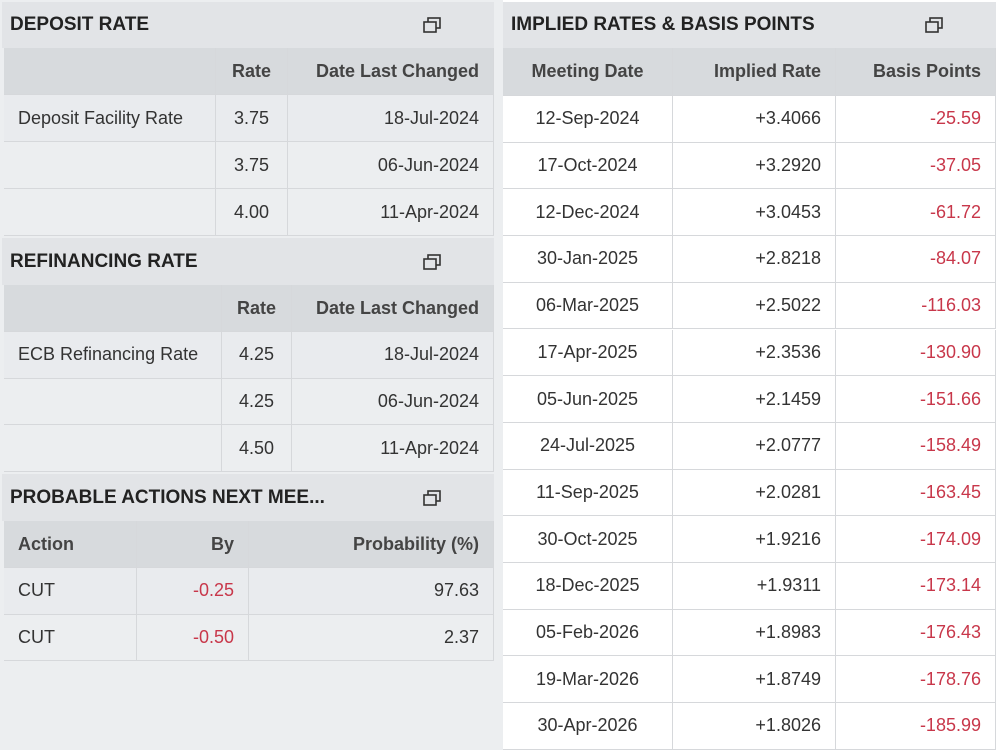  I want to click on table-cell: 11-Sep-2025, so click(588, 493).